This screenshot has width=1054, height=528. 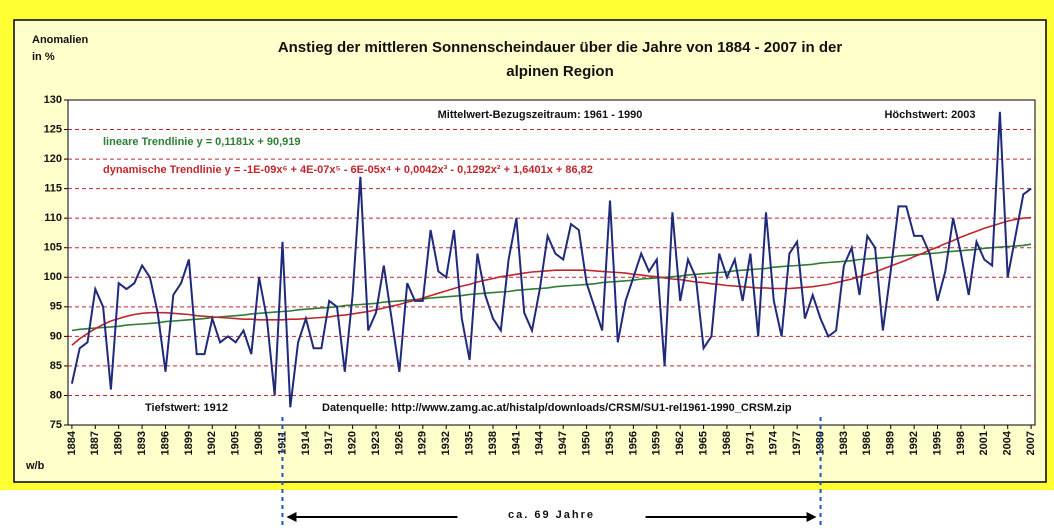 I want to click on y-tick-label: 125, so click(x=53, y=129).